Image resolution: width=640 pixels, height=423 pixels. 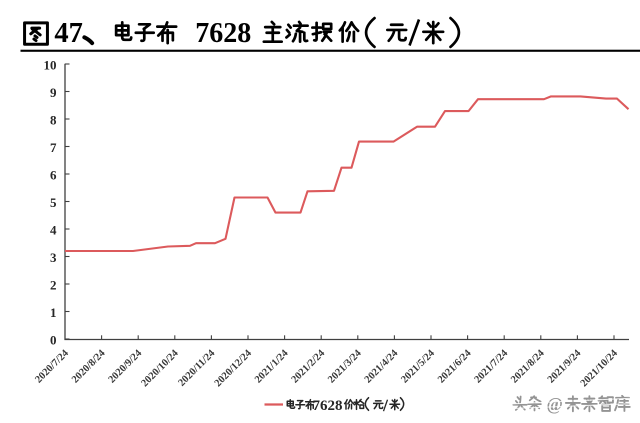 I want to click on svg-text: 47, so click(x=68, y=33).